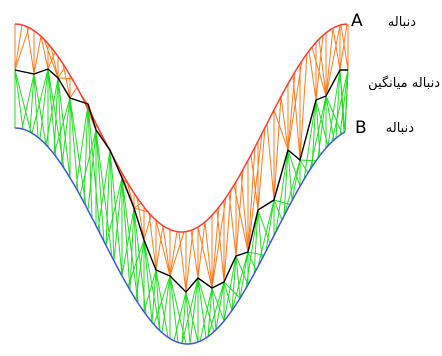  I want to click on sequence-a-label-word: دنباله, so click(402, 22).